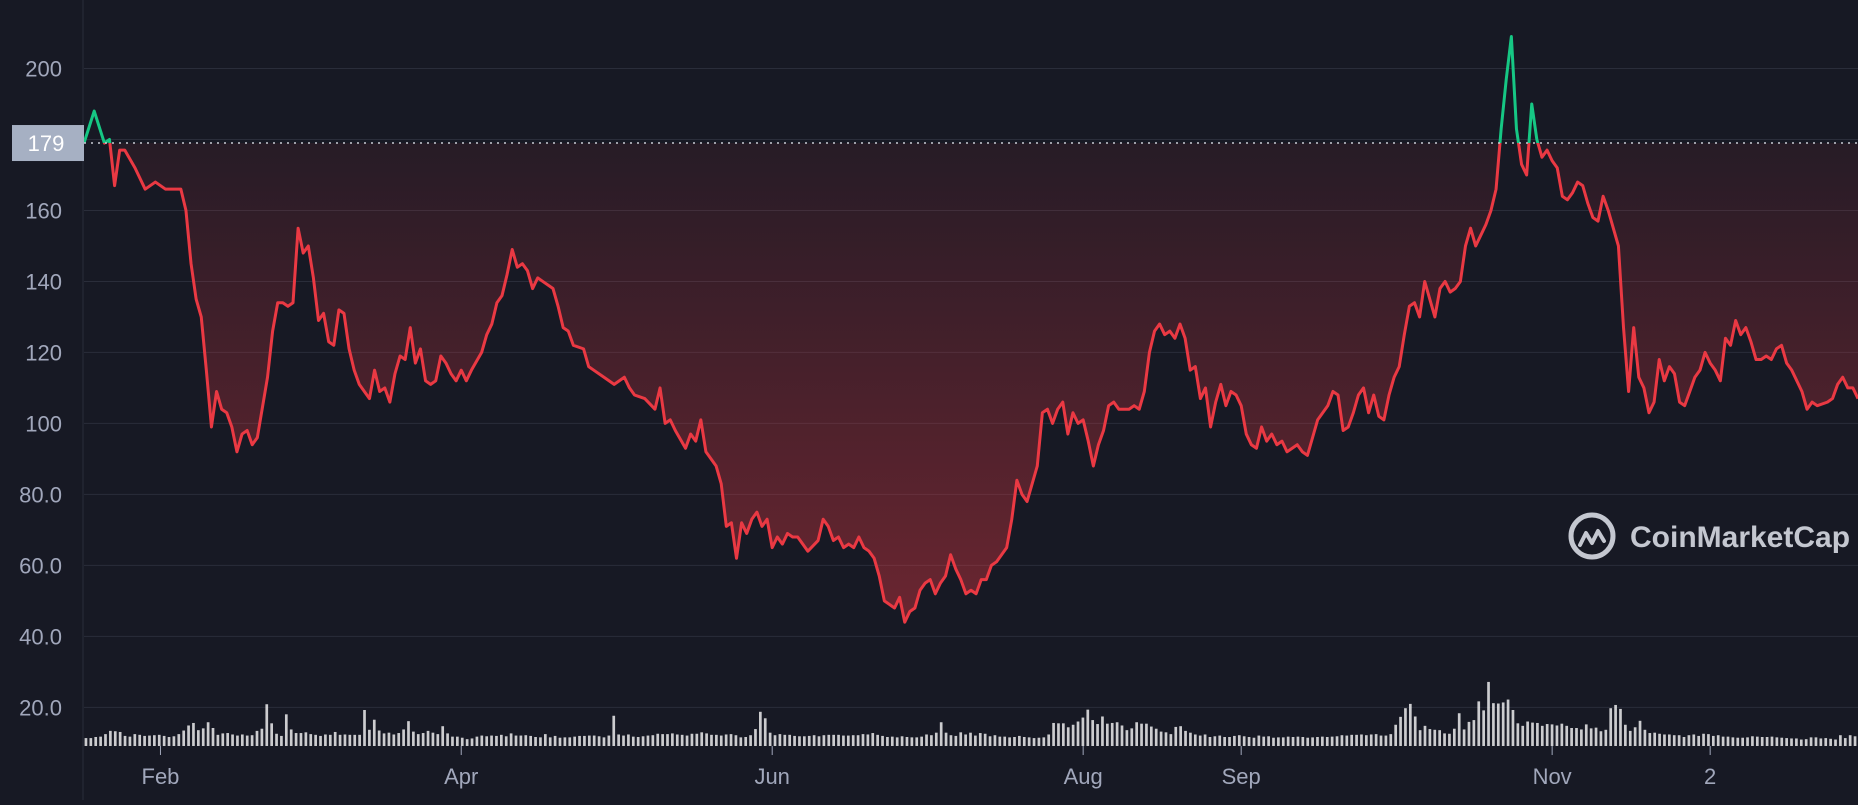  Describe the element at coordinates (161, 776) in the screenshot. I see `x-tick-label: Feb` at that location.